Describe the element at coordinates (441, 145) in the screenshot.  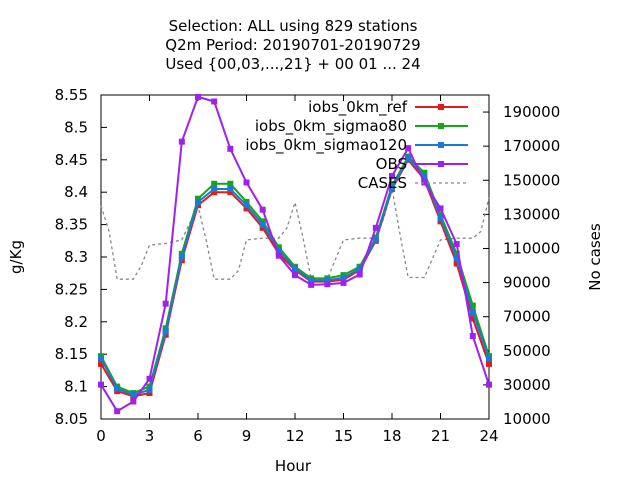
I see `legend-marker-iobs_0km_sigmao120` at that location.